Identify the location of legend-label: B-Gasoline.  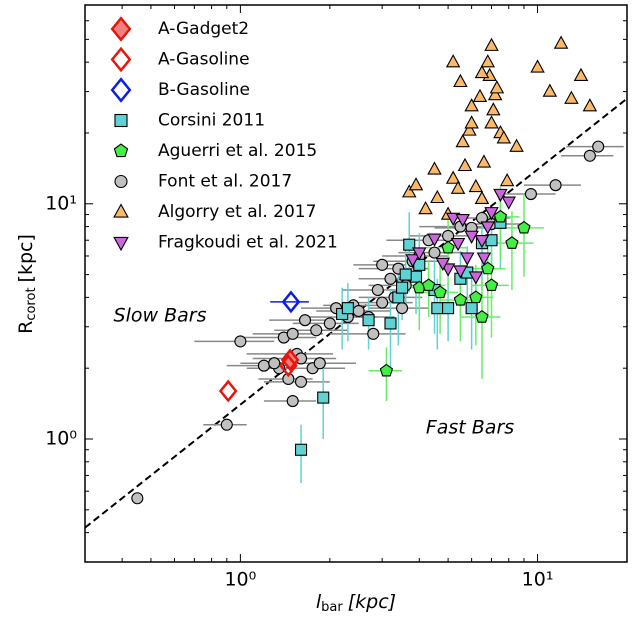
(204, 90).